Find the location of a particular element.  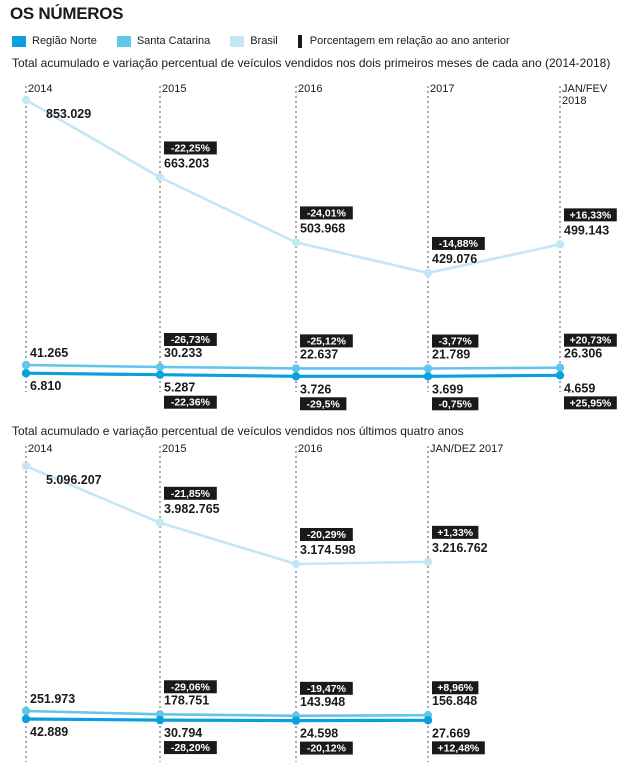

pct-badge-1-brasil-2-text: -24,01% is located at coordinates (327, 213).